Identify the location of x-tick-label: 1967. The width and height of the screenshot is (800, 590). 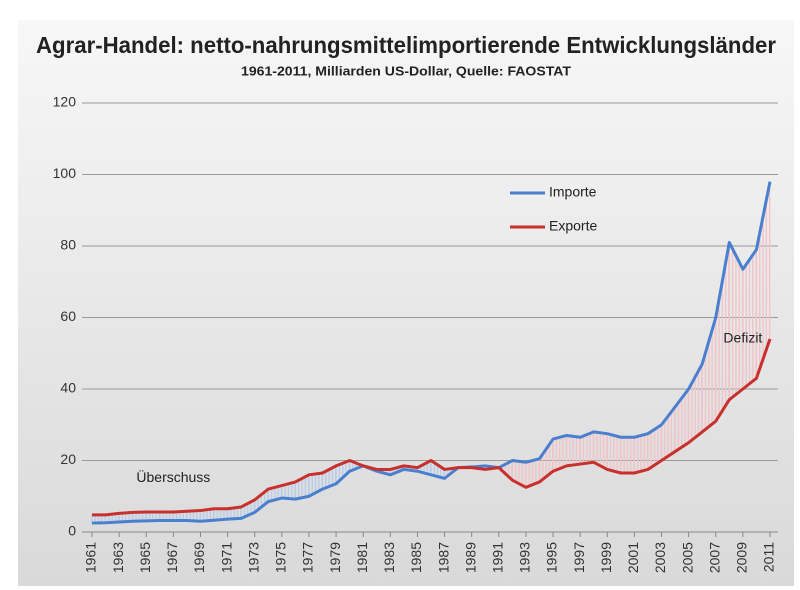
(172, 557).